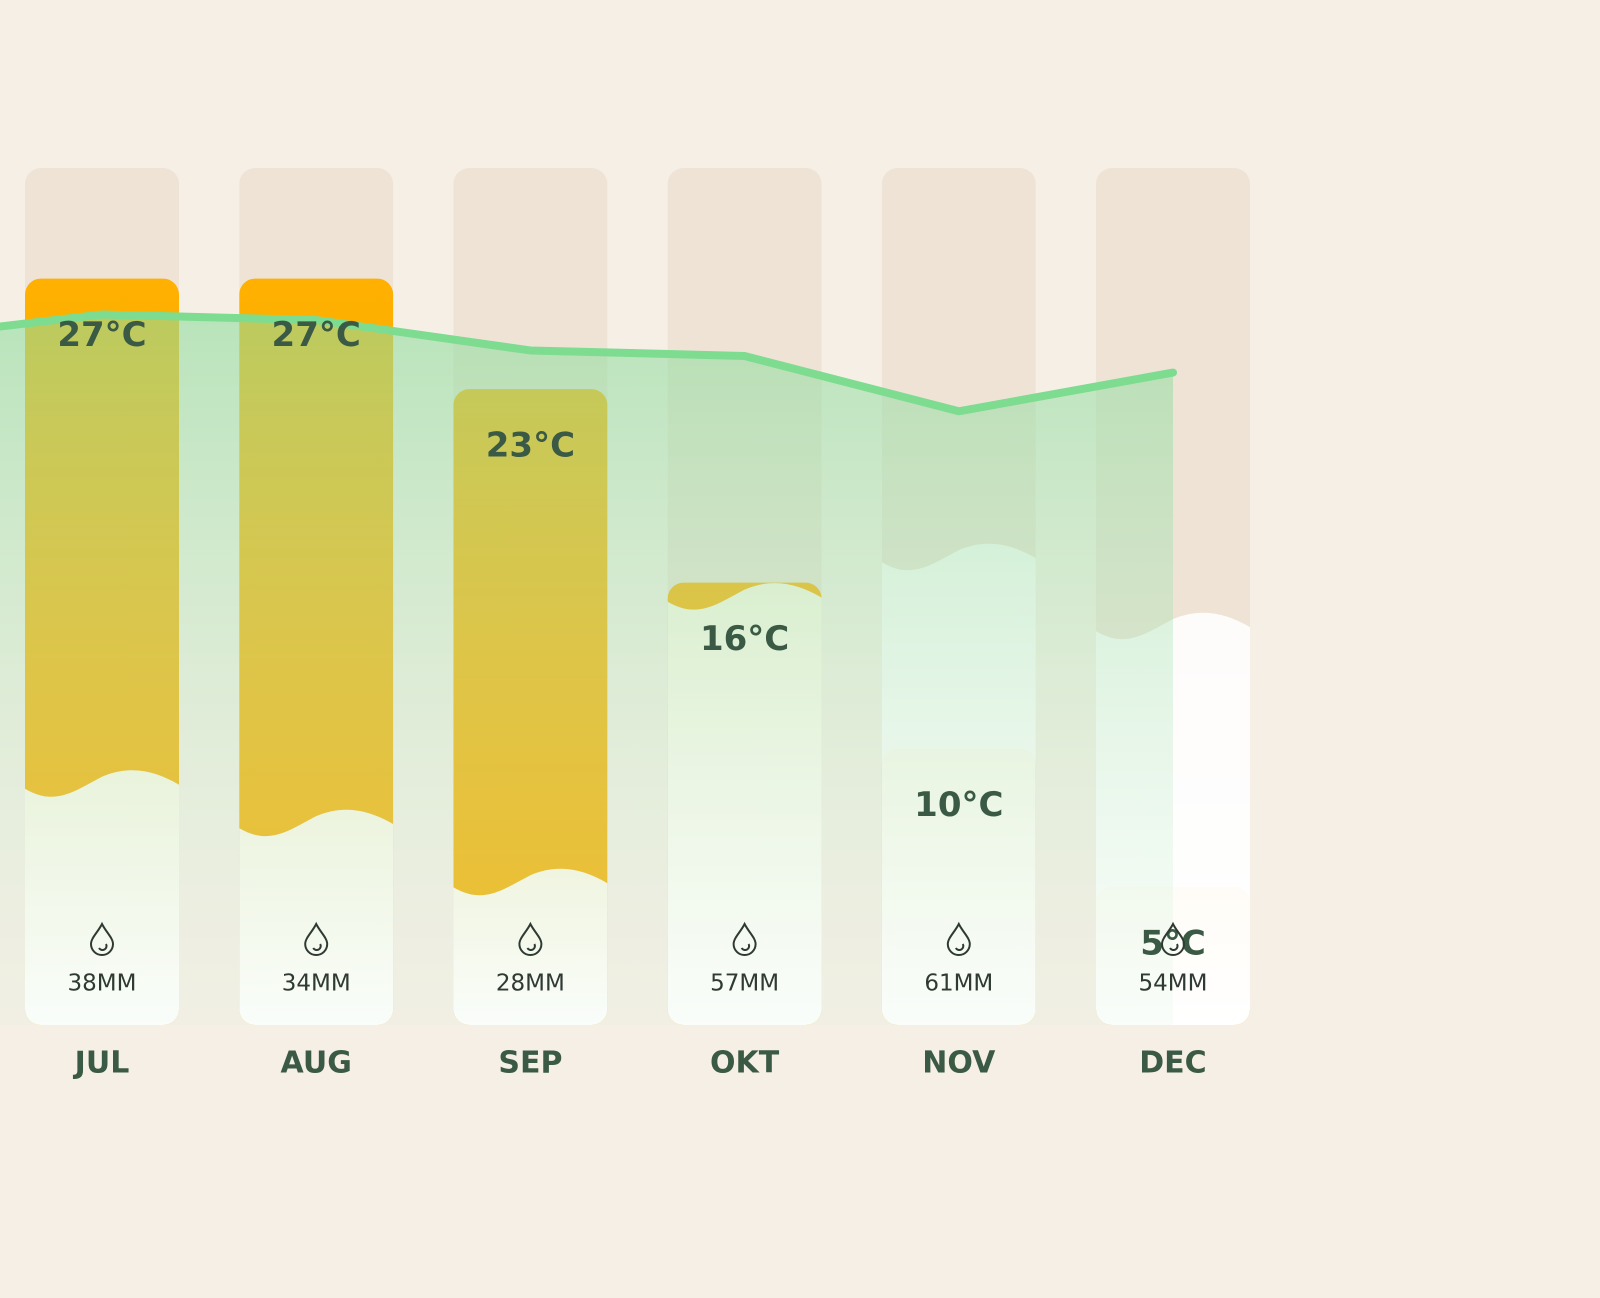 The width and height of the screenshot is (1600, 1298). Describe the element at coordinates (530, 984) in the screenshot. I see `precipitation-label: 28MM` at that location.